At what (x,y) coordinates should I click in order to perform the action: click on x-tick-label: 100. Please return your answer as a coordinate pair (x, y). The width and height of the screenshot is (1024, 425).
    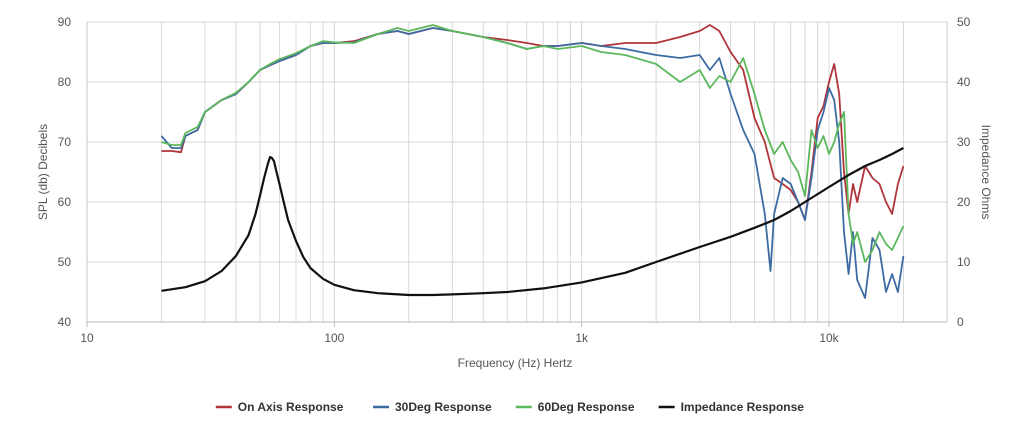
    Looking at the image, I should click on (334, 338).